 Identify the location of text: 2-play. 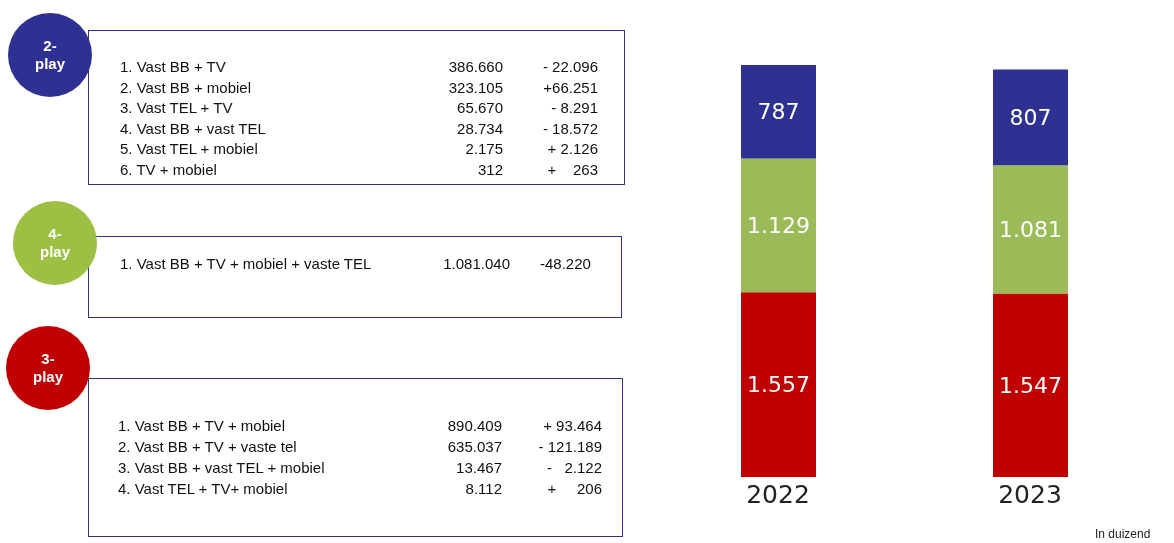
(50, 55).